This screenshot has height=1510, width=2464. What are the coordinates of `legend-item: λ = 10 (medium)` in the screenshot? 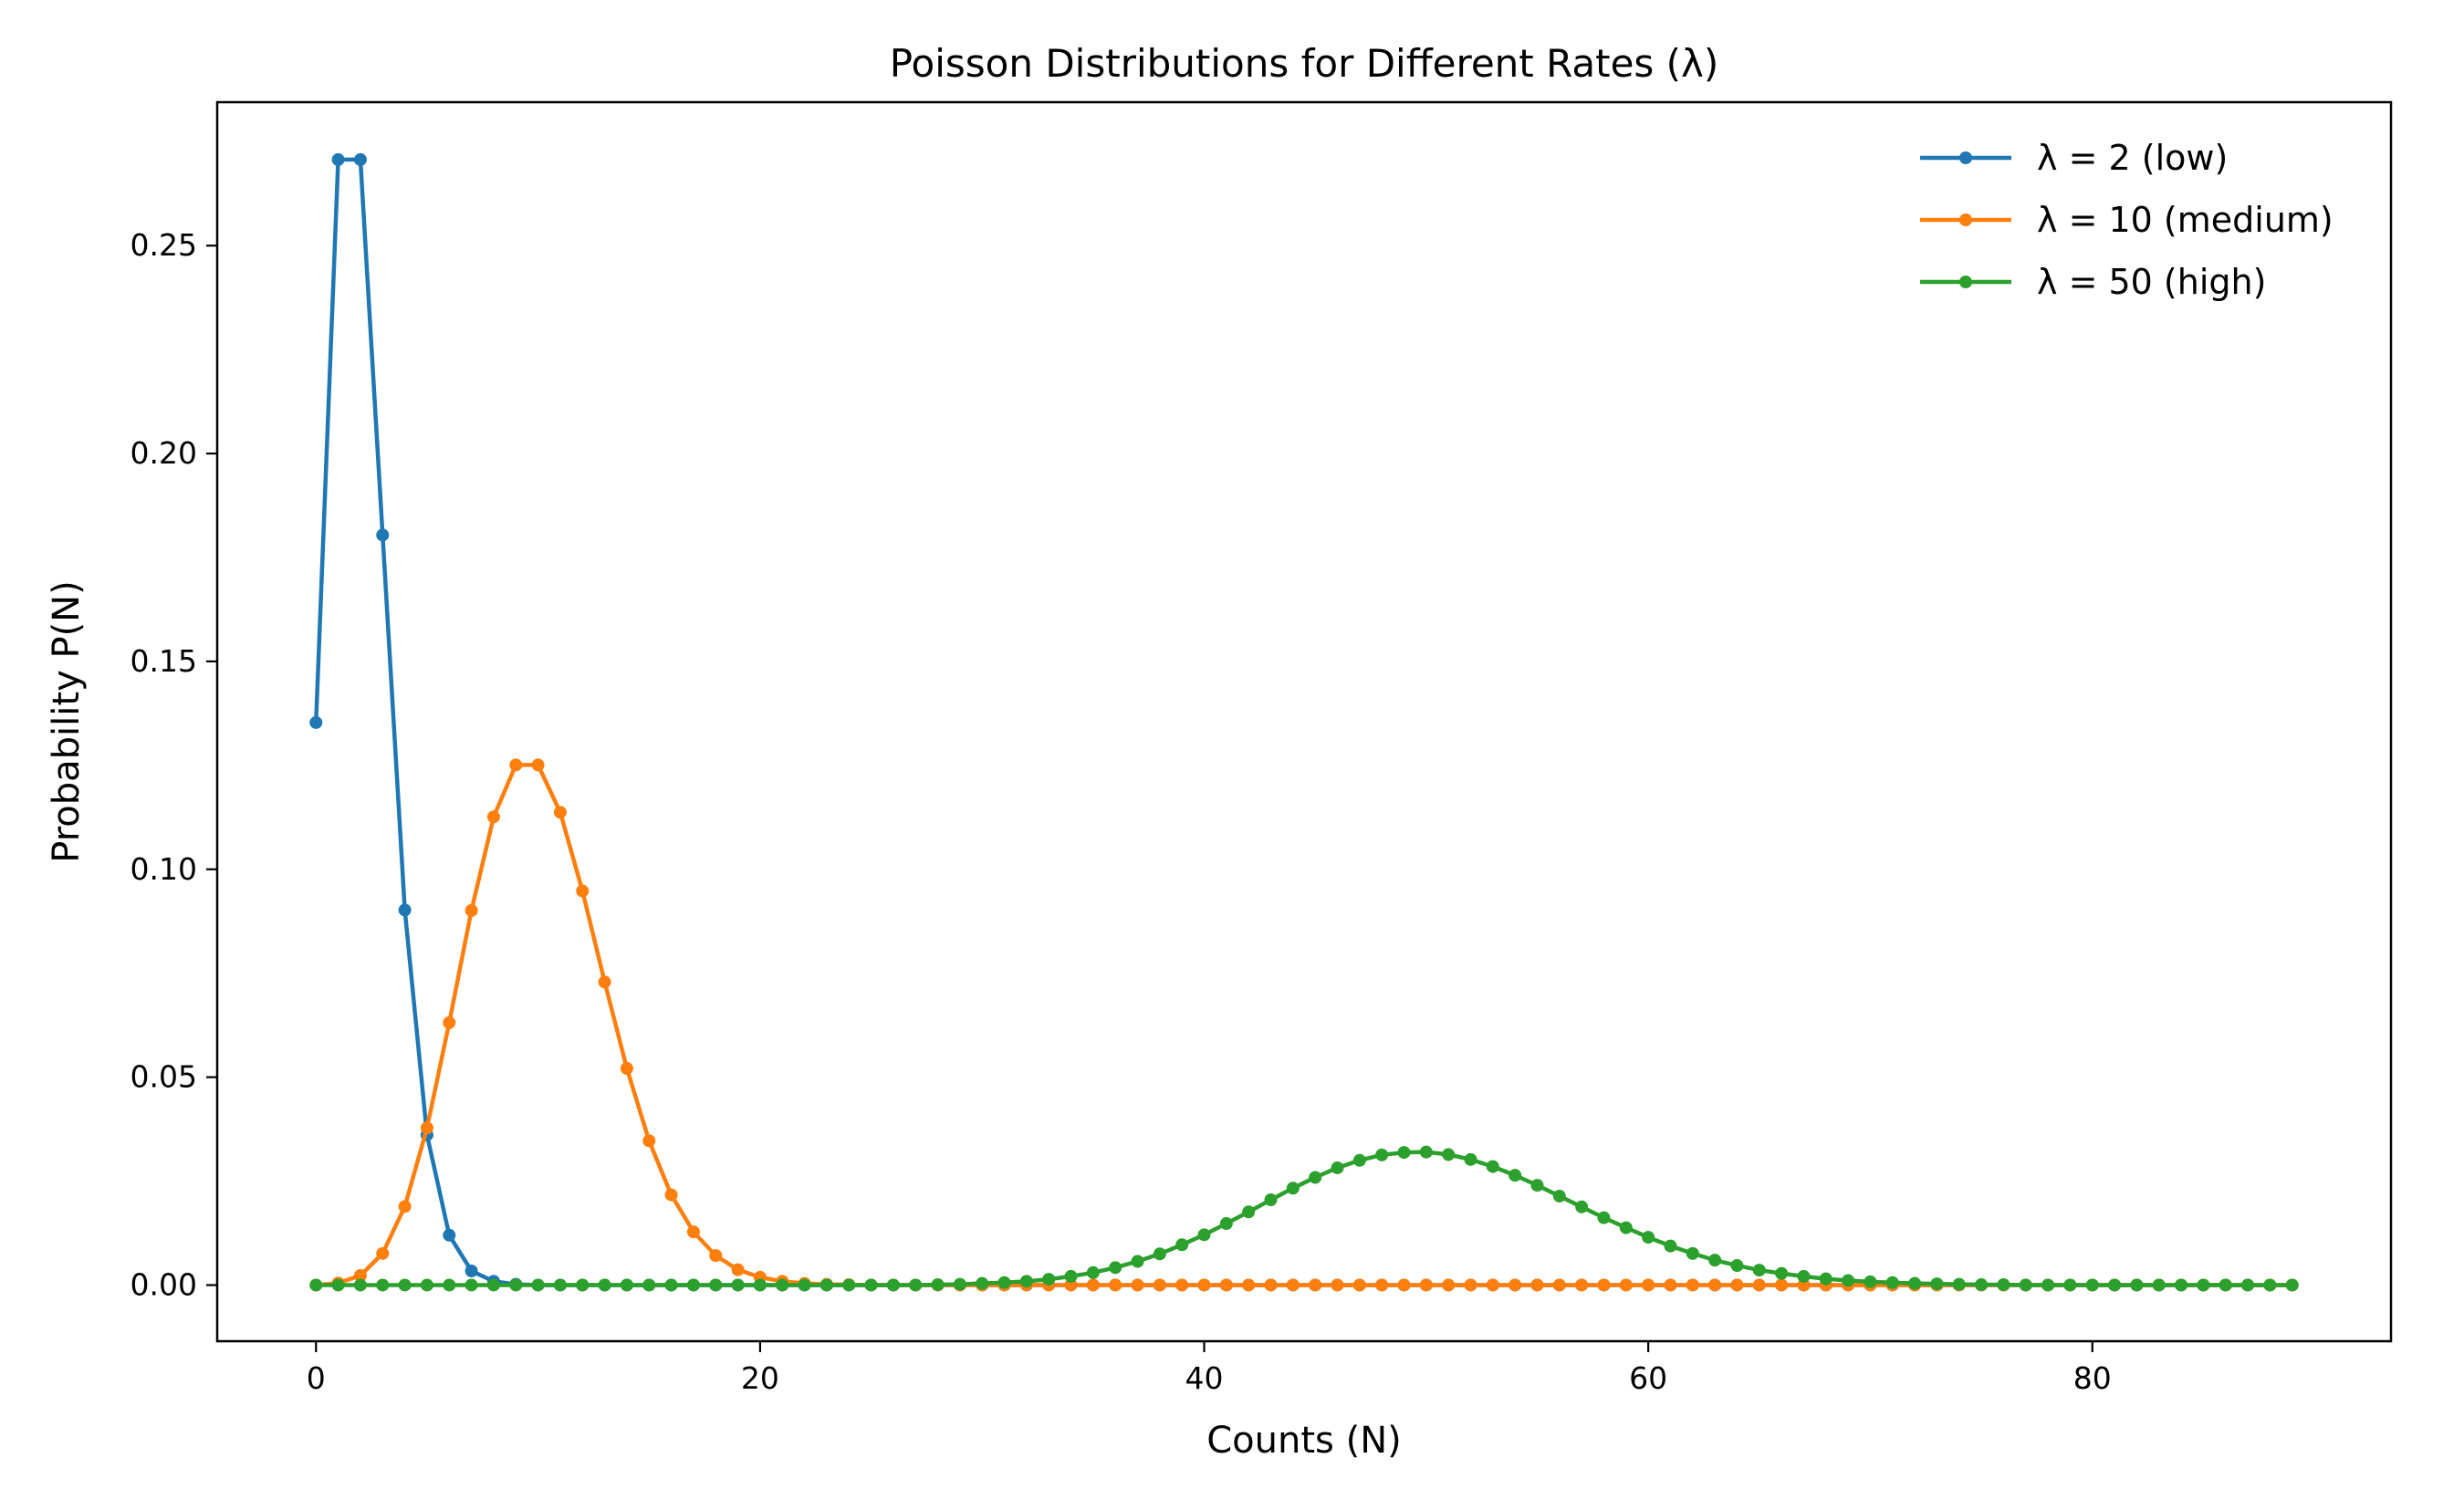 It's located at (2126, 220).